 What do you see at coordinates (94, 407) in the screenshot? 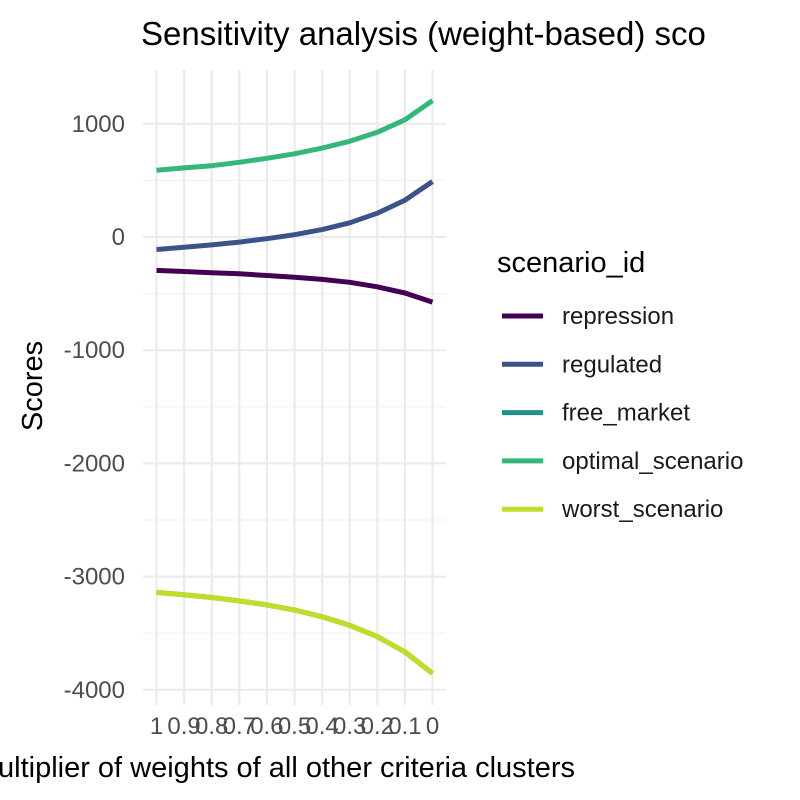
I see `y-axis-ticks: 1000 0 -1000 -2000 -3000 -4000` at bounding box center [94, 407].